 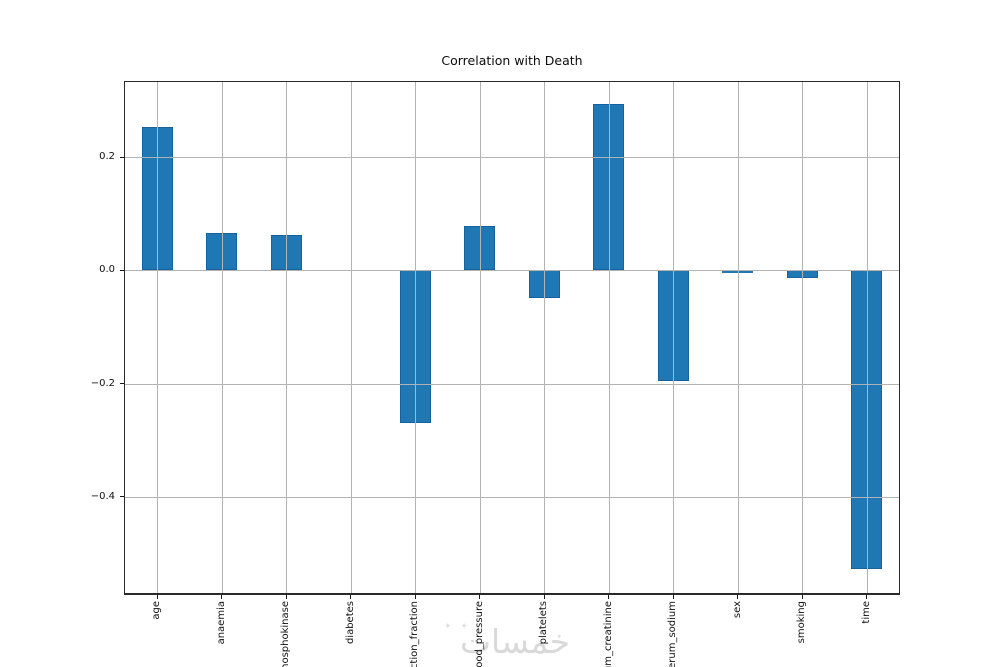 I want to click on watermark-text: خمسات, so click(x=514, y=641).